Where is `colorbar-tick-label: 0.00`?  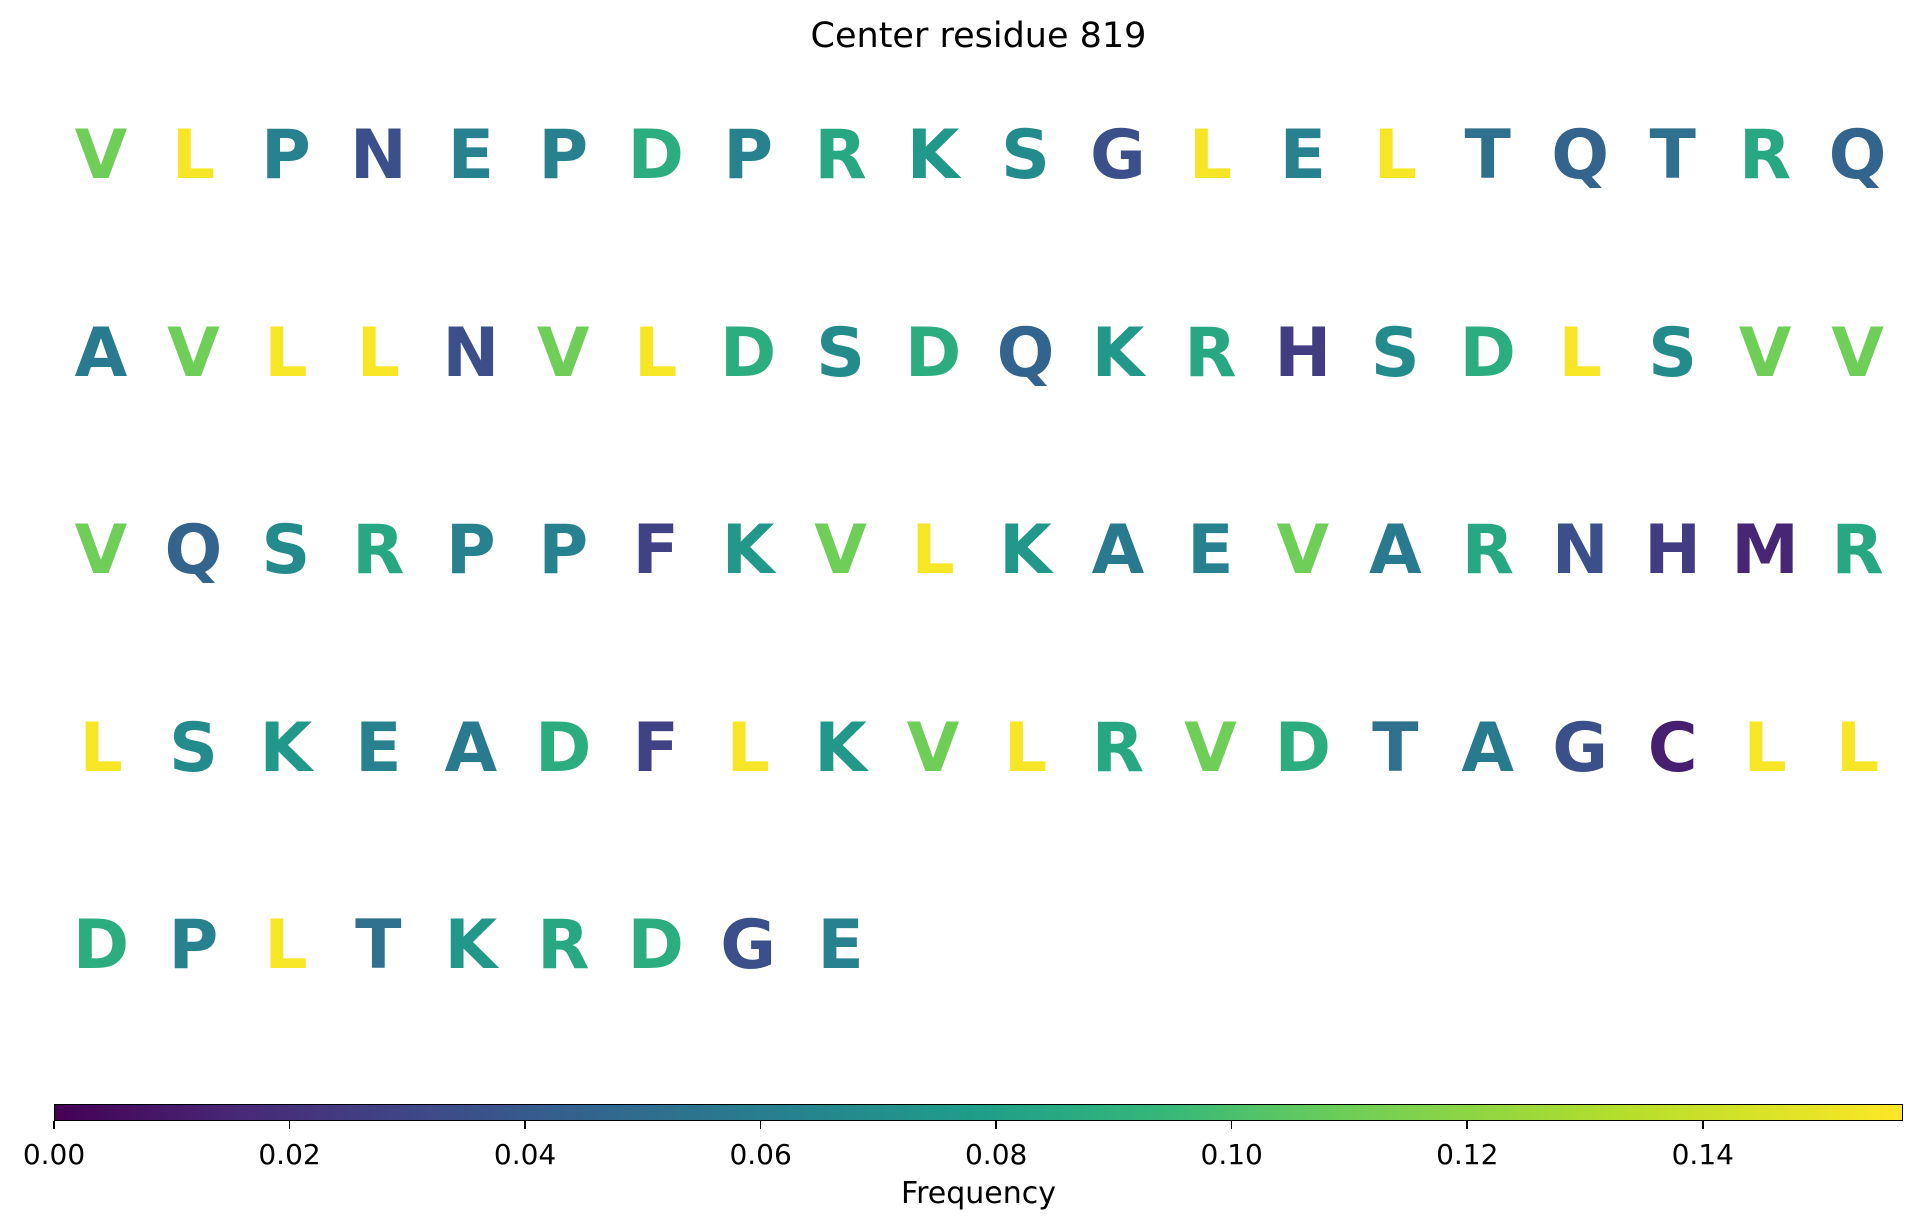
colorbar-tick-label: 0.00 is located at coordinates (54, 1154).